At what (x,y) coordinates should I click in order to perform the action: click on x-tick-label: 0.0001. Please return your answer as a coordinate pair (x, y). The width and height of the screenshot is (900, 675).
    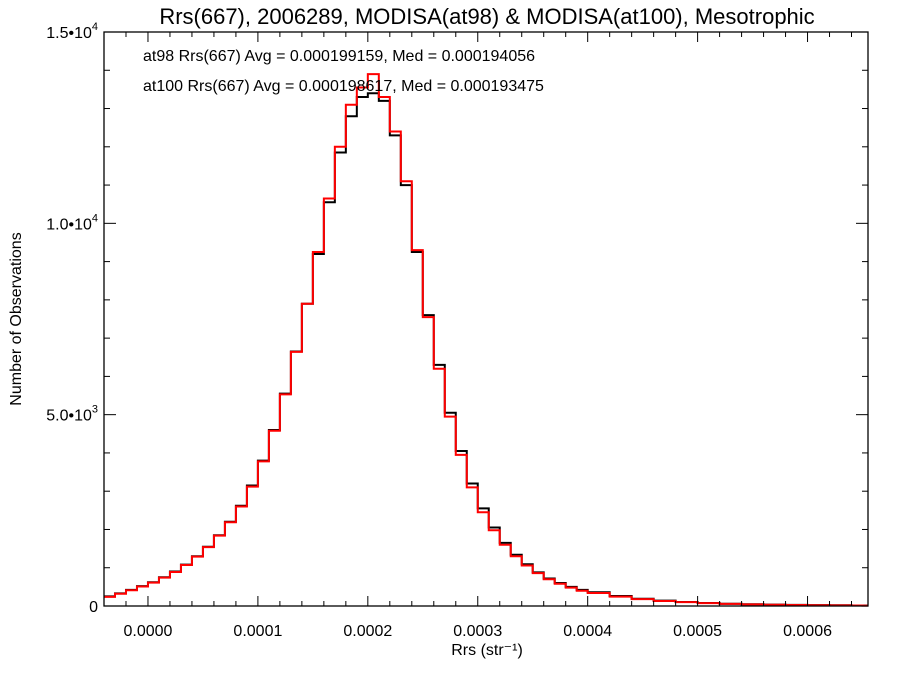
    Looking at the image, I should click on (257, 631).